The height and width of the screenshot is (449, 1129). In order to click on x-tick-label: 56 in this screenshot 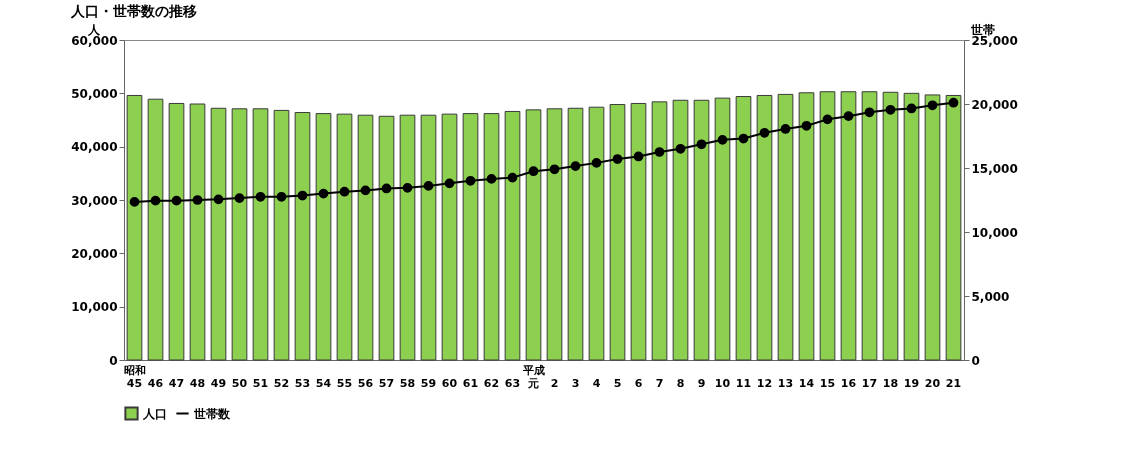, I will do `click(365, 383)`.